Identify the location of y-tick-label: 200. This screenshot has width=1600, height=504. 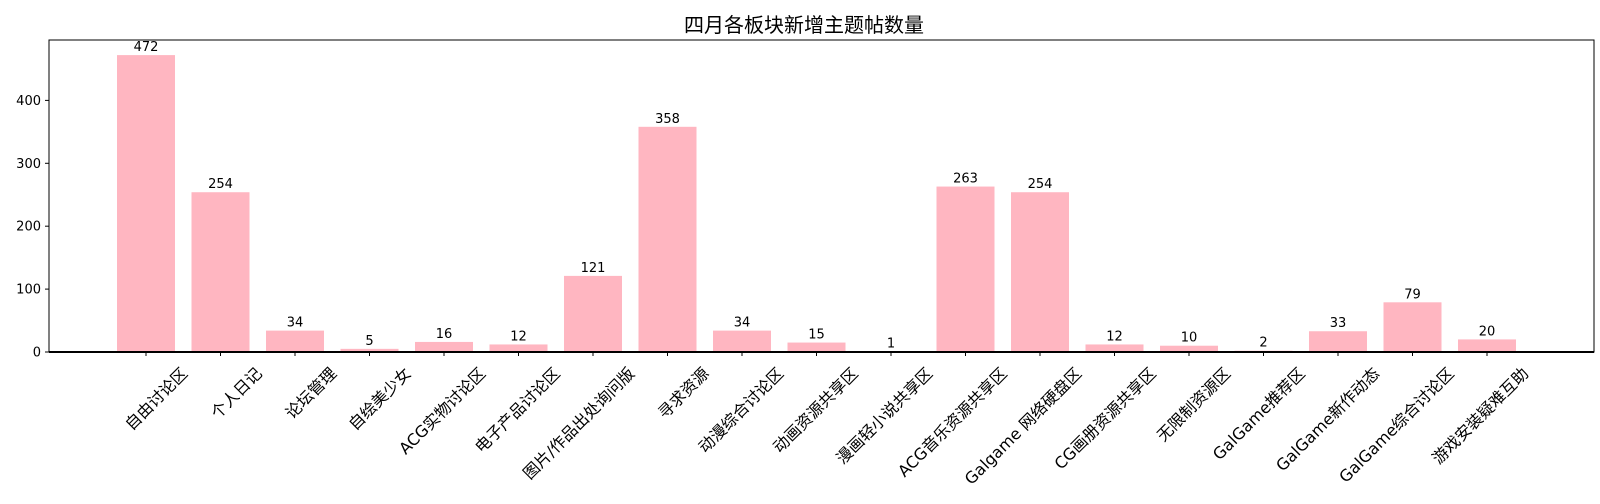
(28, 227).